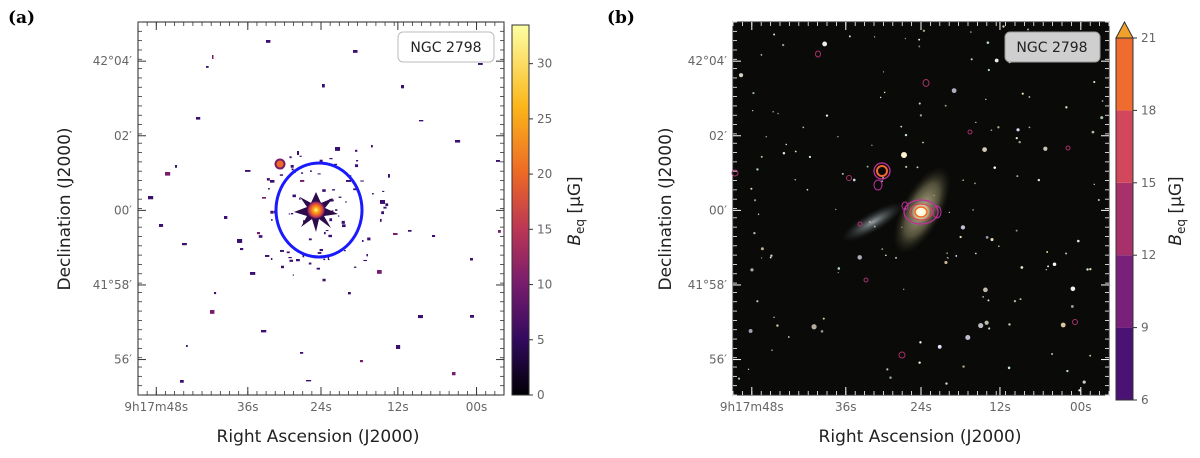 This screenshot has width=1200, height=458. I want to click on panel-b-galaxy-label: NGC 2798, so click(1051, 48).